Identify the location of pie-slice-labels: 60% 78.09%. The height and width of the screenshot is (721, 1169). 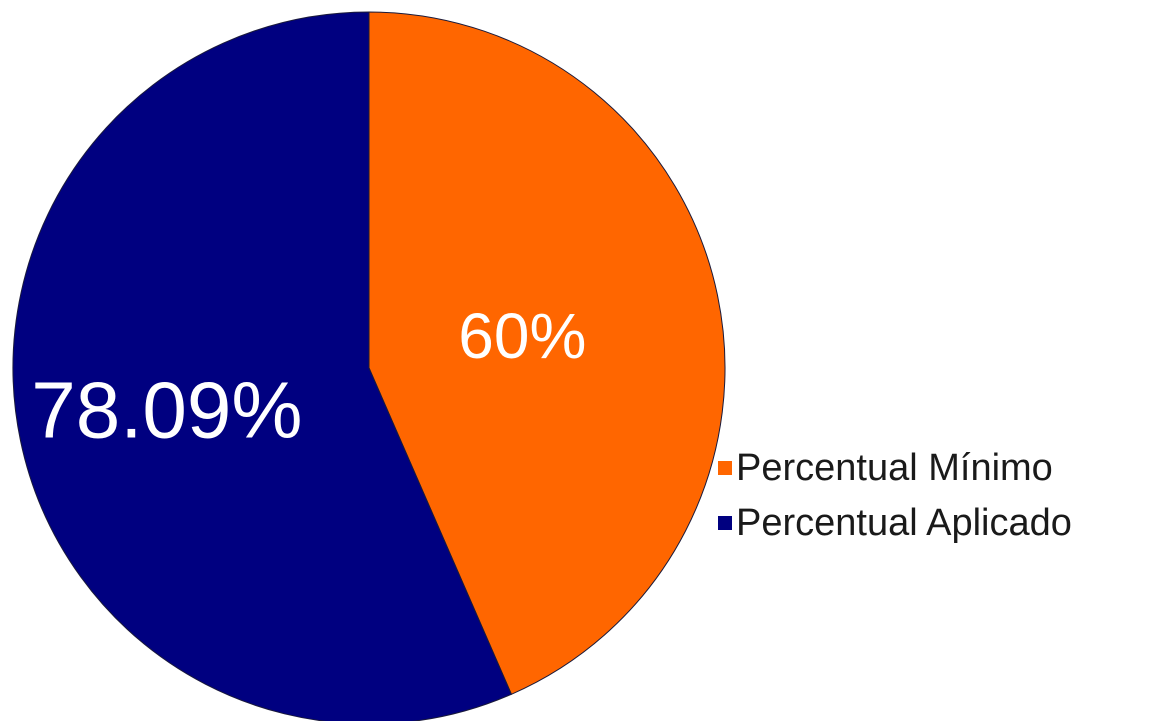
(308, 377).